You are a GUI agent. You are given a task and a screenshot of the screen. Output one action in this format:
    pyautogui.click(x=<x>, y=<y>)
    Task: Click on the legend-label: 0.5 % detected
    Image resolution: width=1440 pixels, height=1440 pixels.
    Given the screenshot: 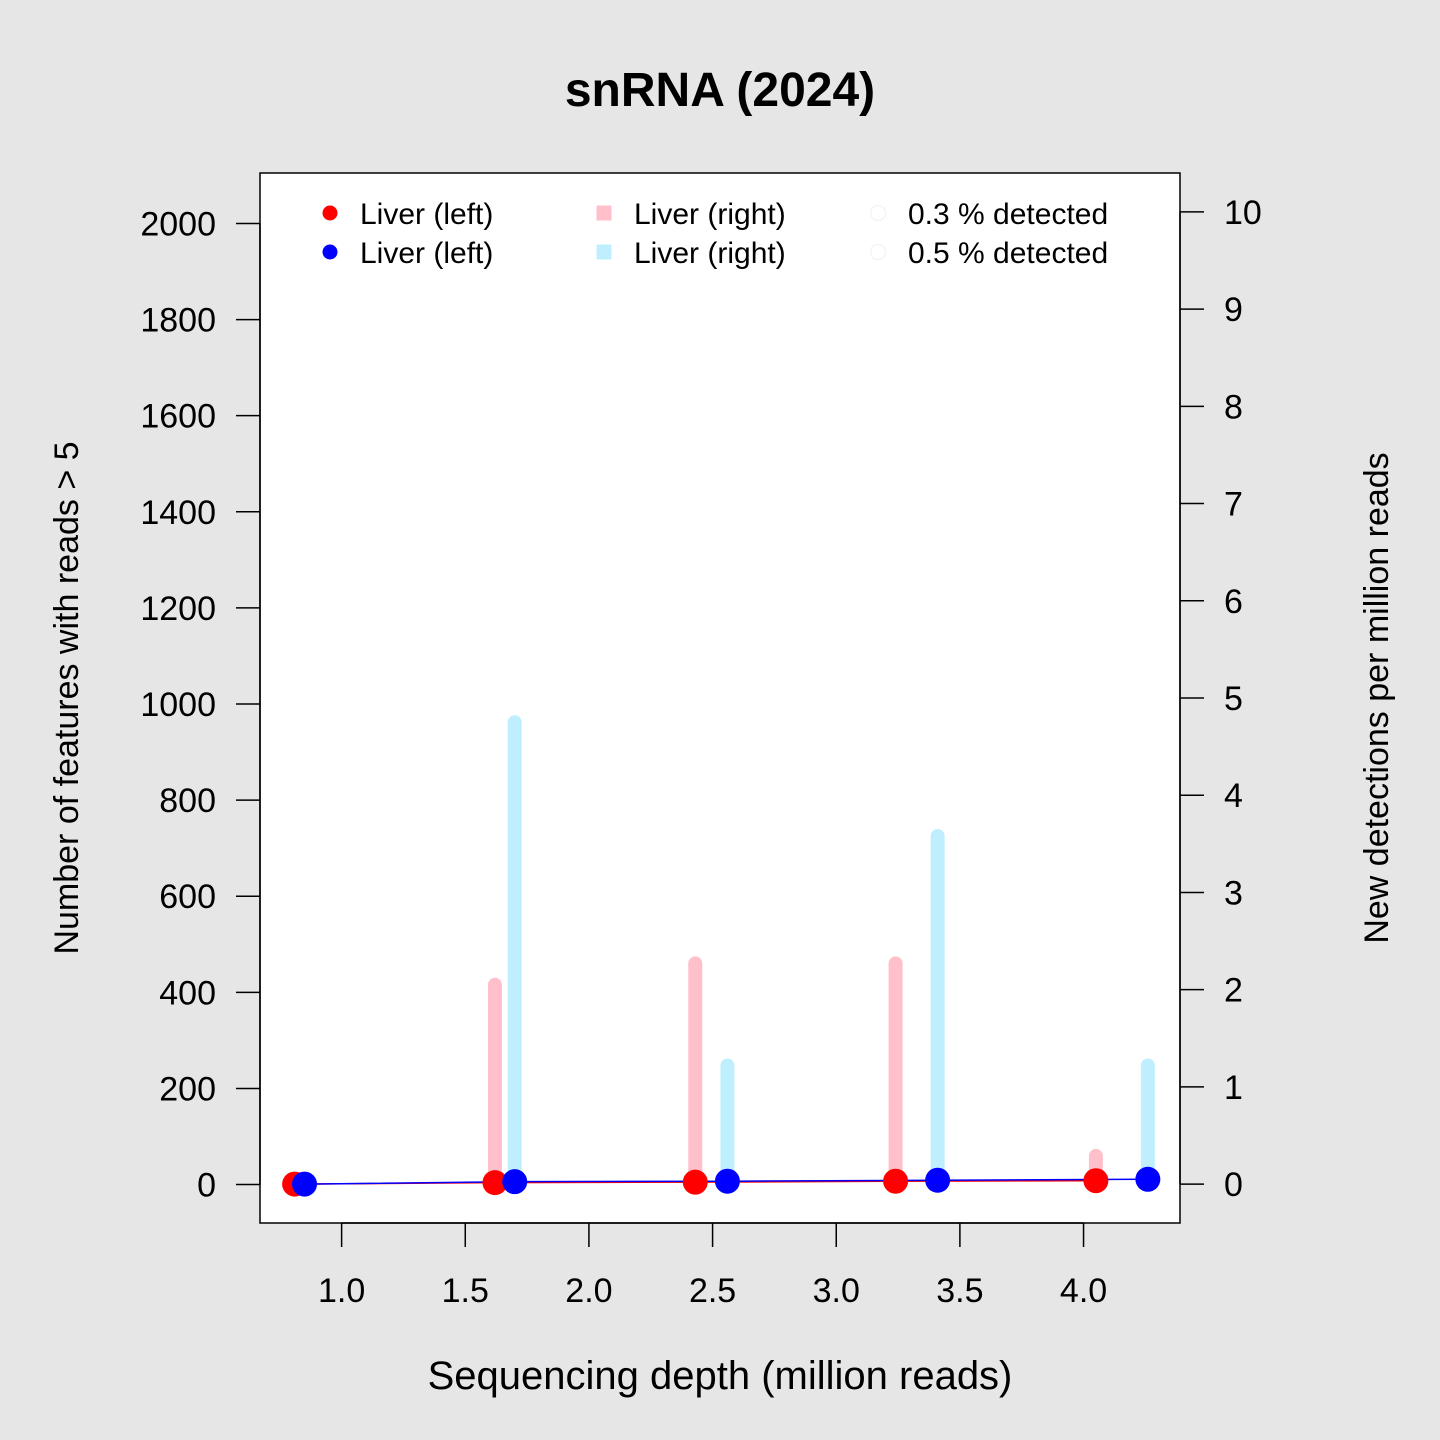 What is the action you would take?
    pyautogui.click(x=1008, y=253)
    